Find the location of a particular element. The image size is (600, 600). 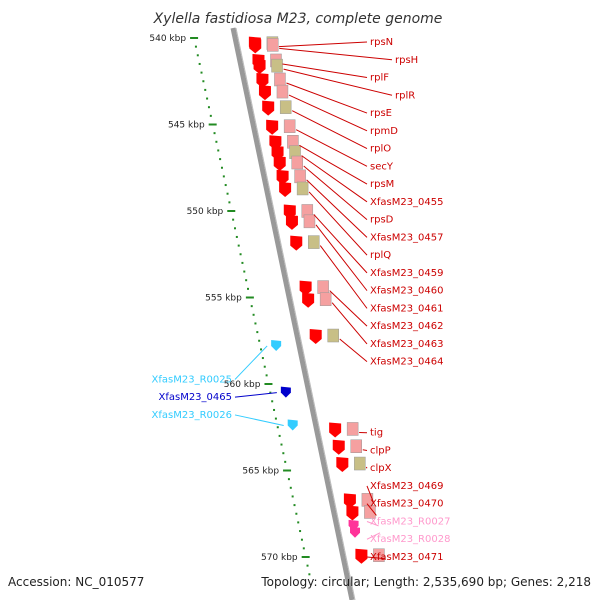

feature-label: rplQ is located at coordinates (380, 255).